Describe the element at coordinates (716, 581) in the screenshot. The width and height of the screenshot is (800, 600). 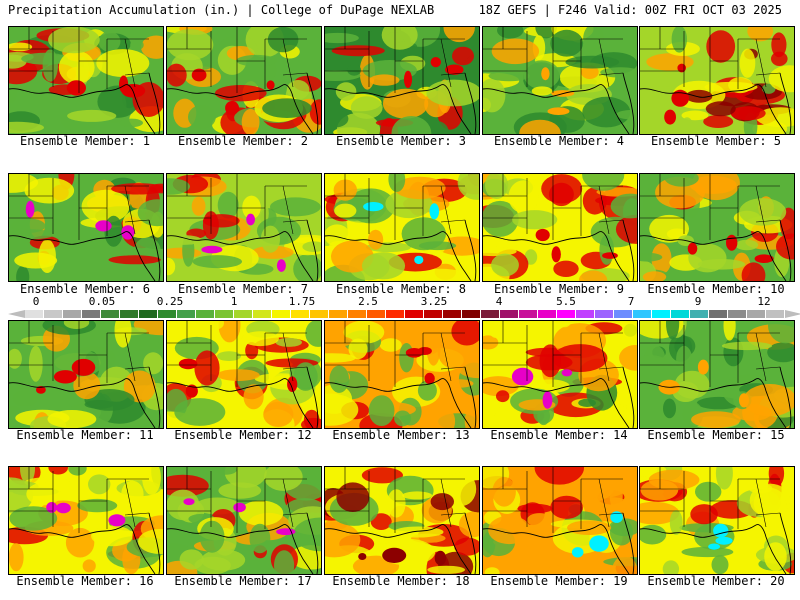
I see `ensemble-member-label: Ensemble Member: 20` at that location.